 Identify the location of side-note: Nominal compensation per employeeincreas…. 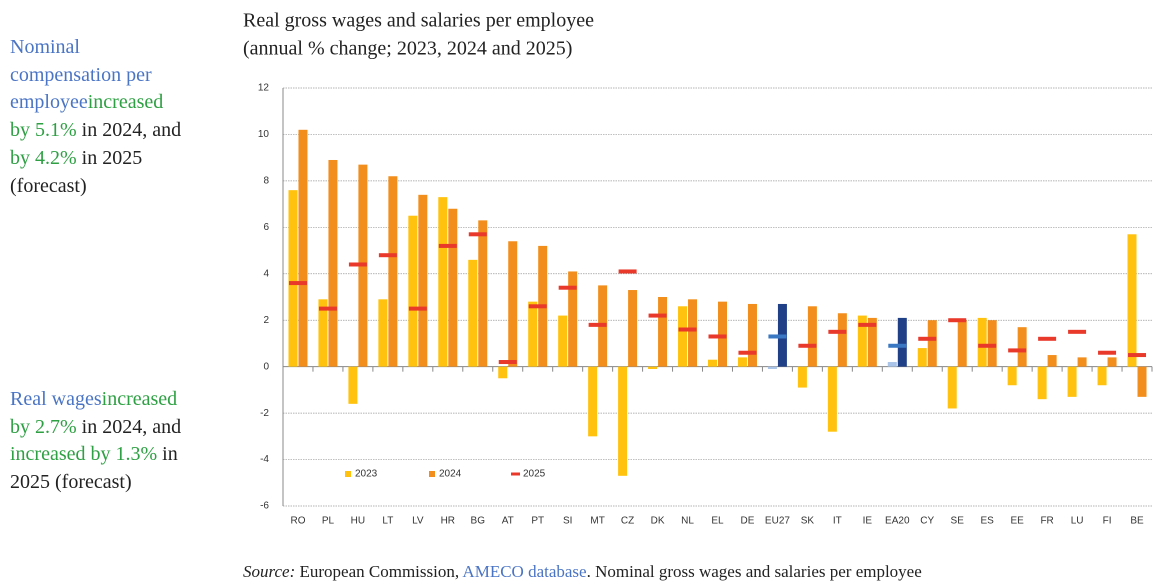
(96, 117).